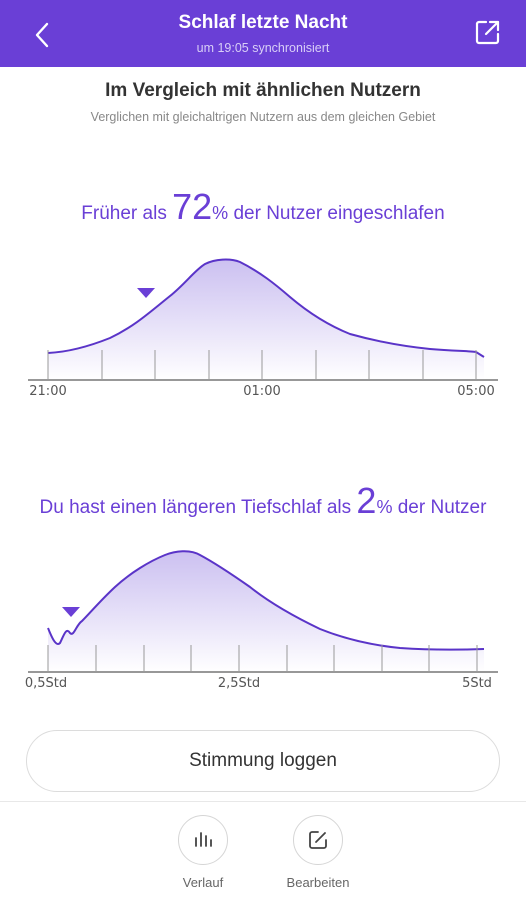  Describe the element at coordinates (192, 206) in the screenshot. I see `stat-value: 72` at that location.